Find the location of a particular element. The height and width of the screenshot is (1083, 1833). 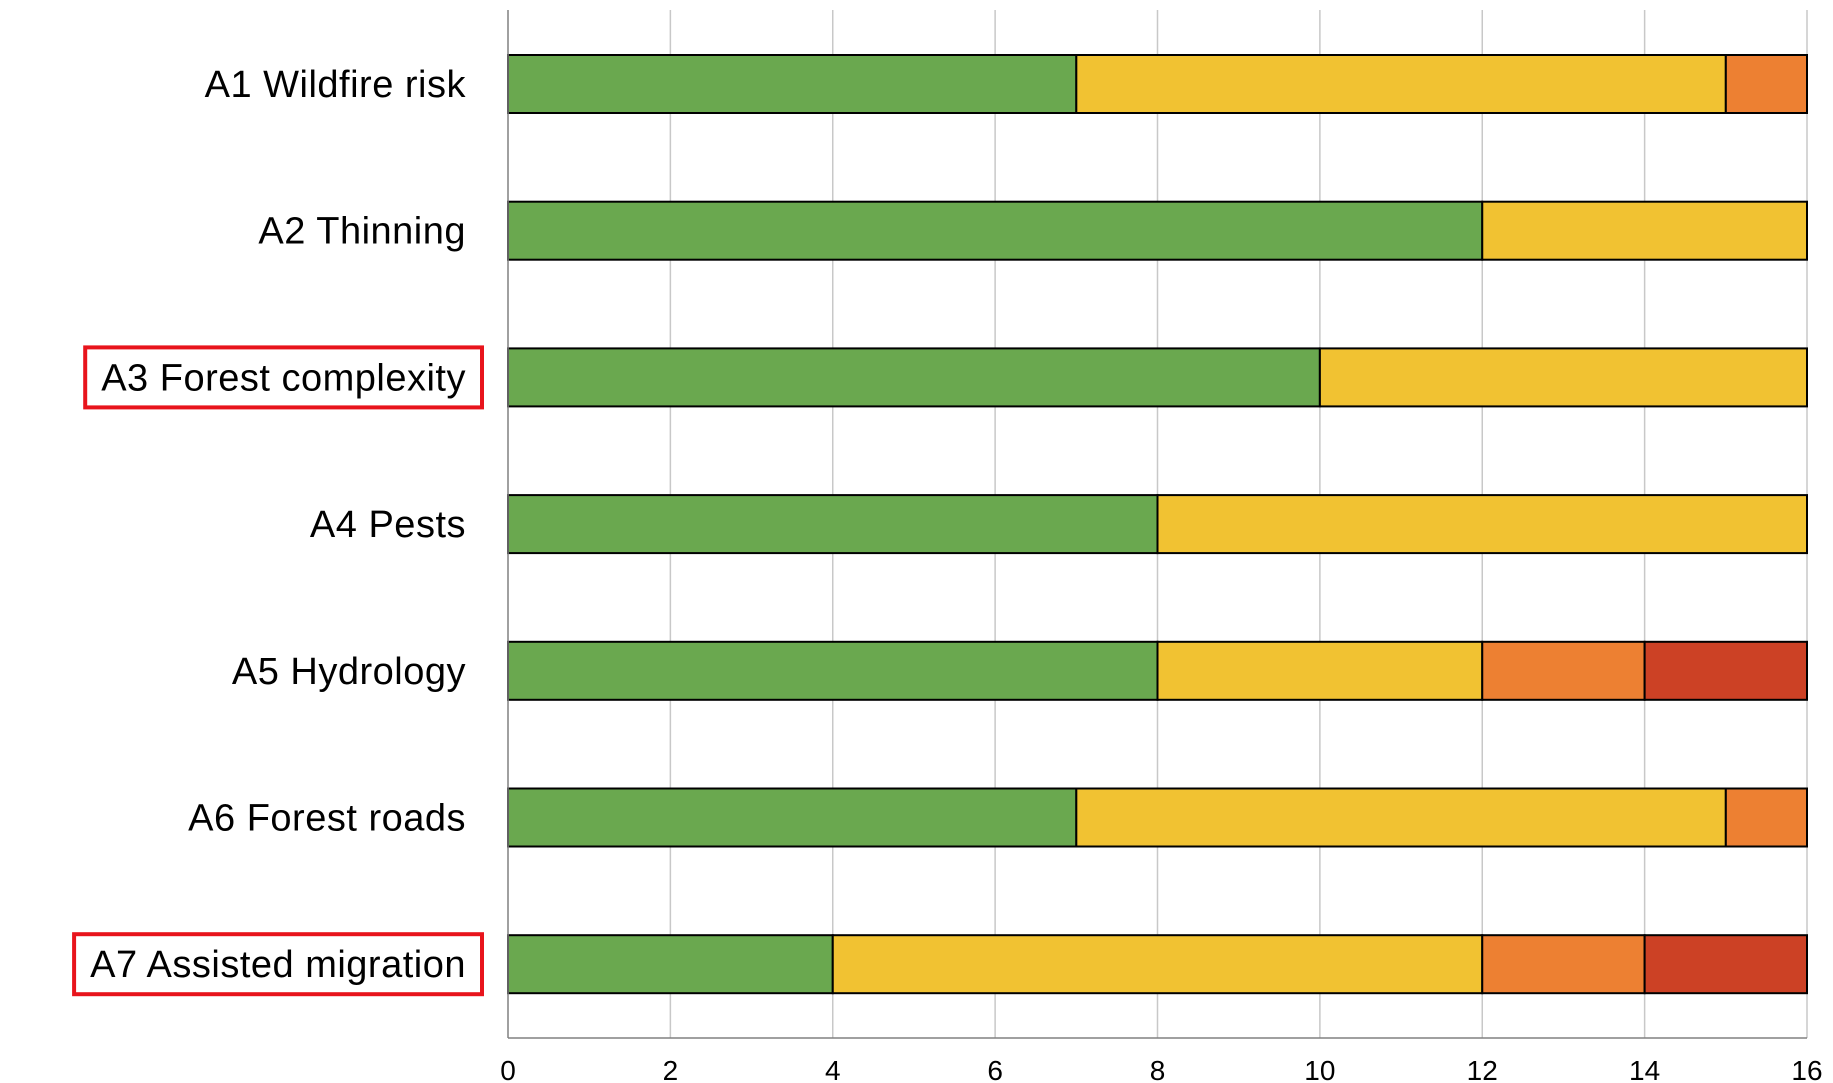

category-label-3: A3 Forest complexity is located at coordinates (283, 378).